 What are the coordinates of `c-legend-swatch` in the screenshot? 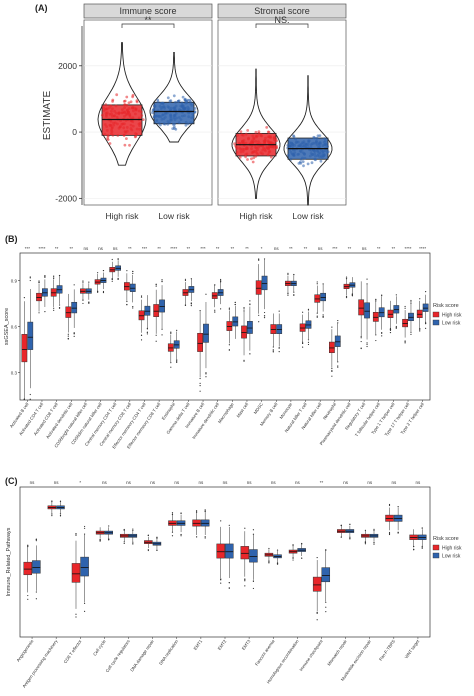 It's located at (436, 547).